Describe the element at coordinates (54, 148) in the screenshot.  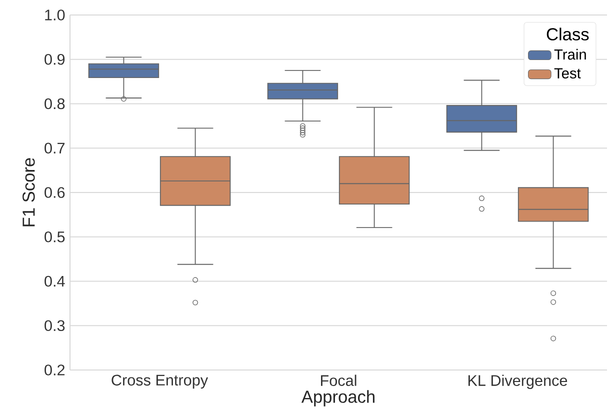
I see `y-tick-label: 0.7` at that location.